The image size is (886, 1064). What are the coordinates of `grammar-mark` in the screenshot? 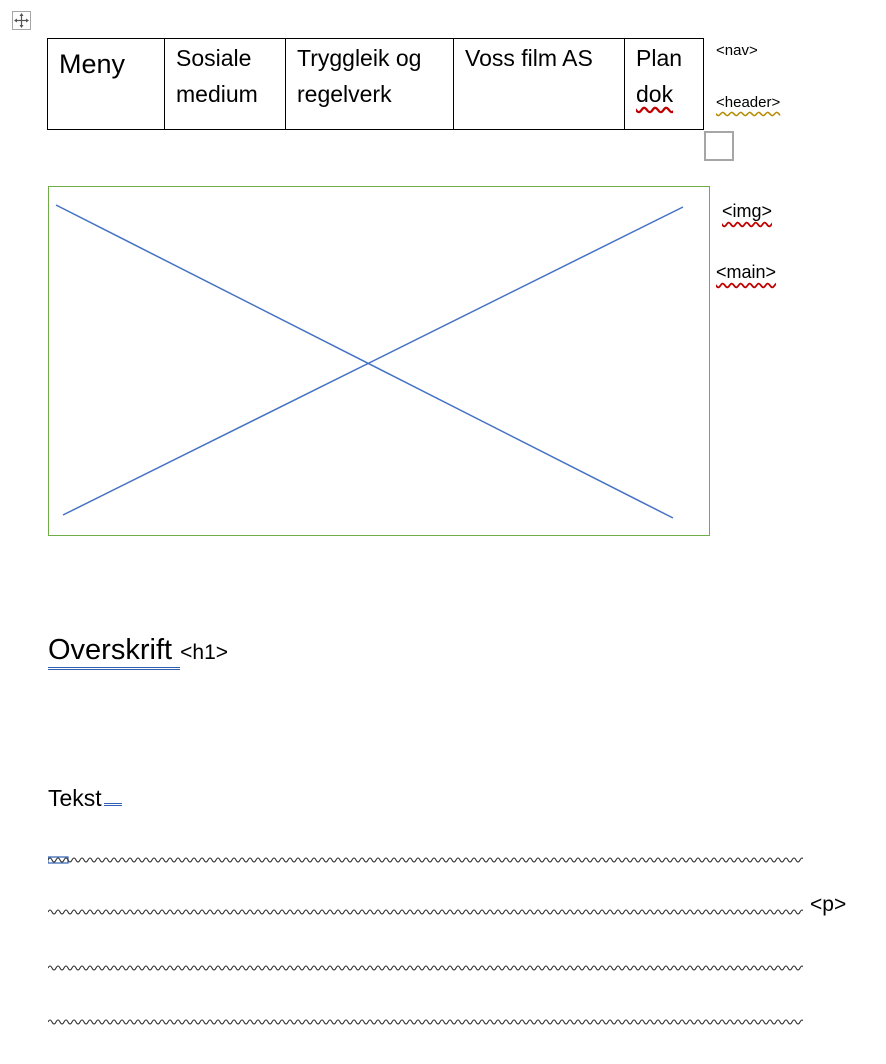 It's located at (112, 799).